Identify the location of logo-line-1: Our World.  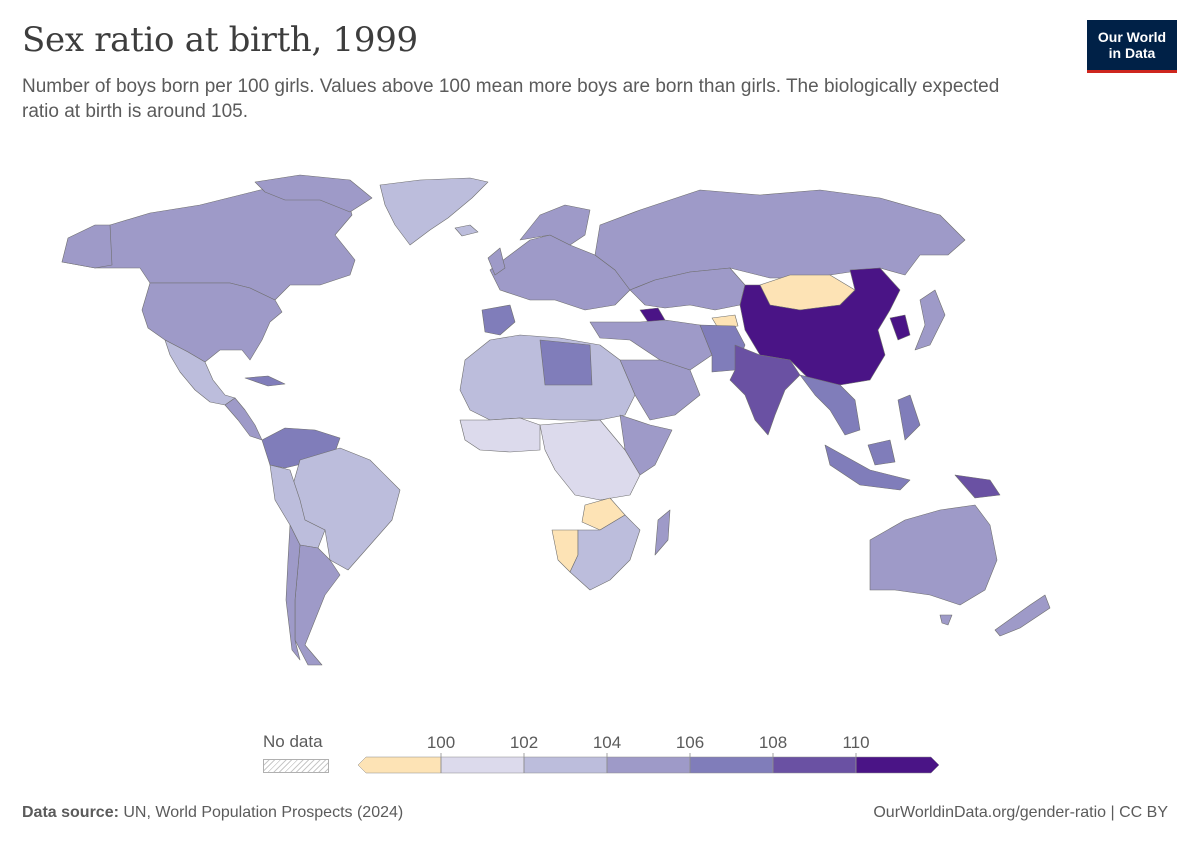
(1132, 37).